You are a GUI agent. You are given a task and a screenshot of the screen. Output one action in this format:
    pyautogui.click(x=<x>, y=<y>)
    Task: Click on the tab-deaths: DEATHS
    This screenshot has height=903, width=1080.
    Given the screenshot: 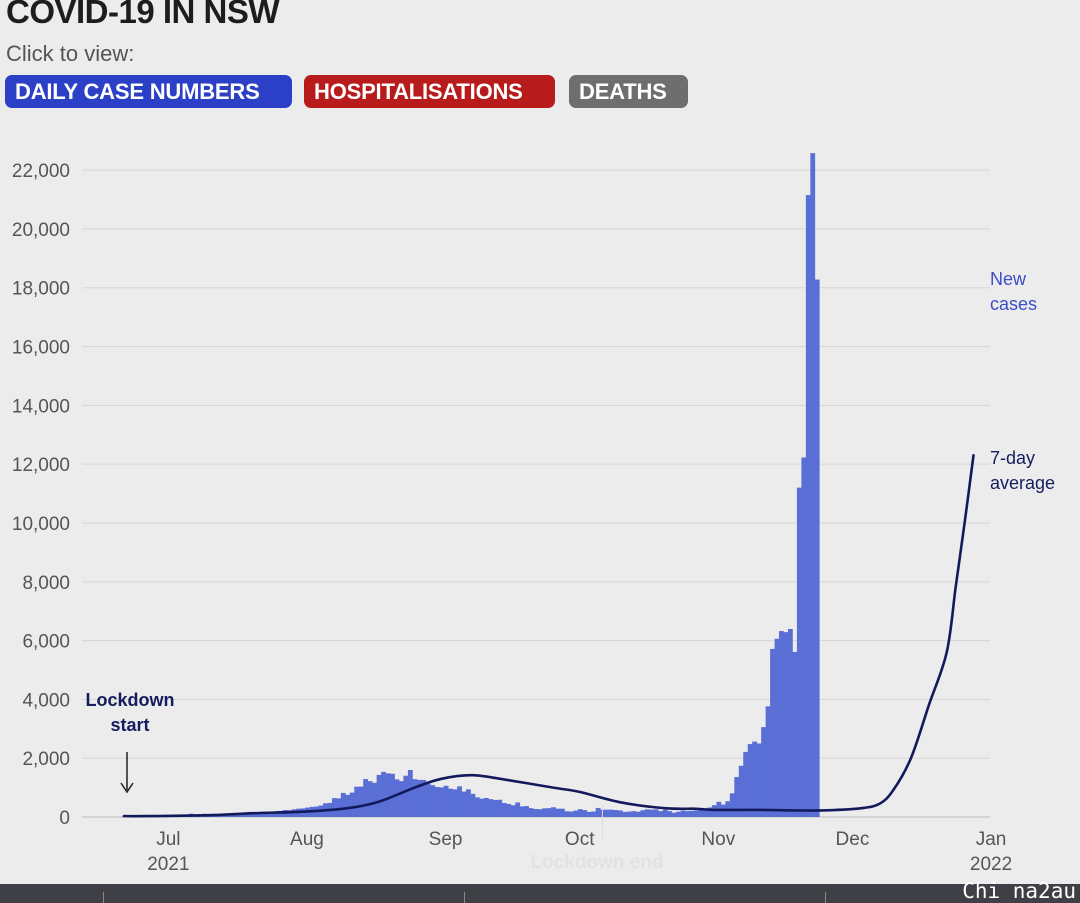 What is the action you would take?
    pyautogui.click(x=628, y=91)
    